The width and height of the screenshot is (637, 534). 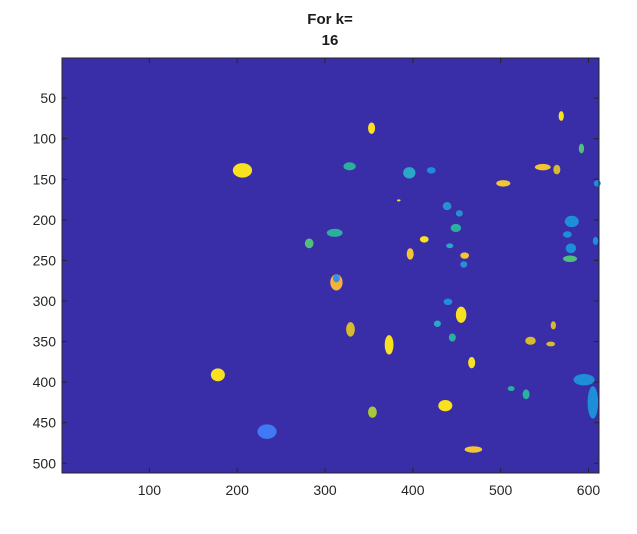 What do you see at coordinates (45, 179) in the screenshot?
I see `y-tick-label: 150` at bounding box center [45, 179].